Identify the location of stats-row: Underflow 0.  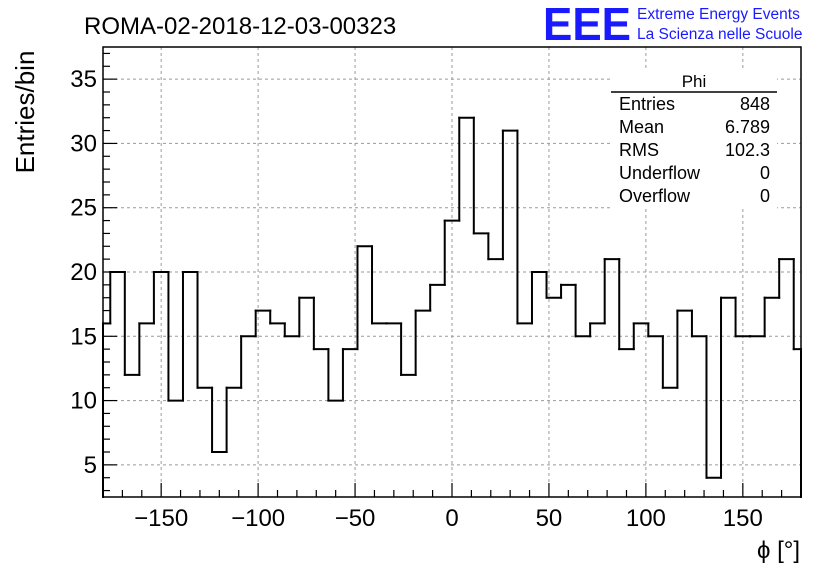
(694, 173).